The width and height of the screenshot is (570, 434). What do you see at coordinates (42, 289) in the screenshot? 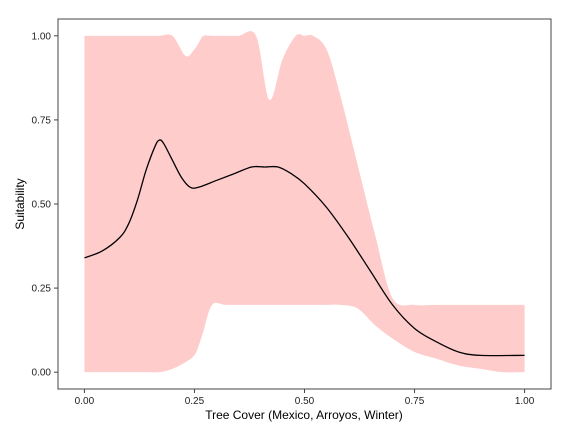
I see `y-tick-label: 0.25` at bounding box center [42, 289].